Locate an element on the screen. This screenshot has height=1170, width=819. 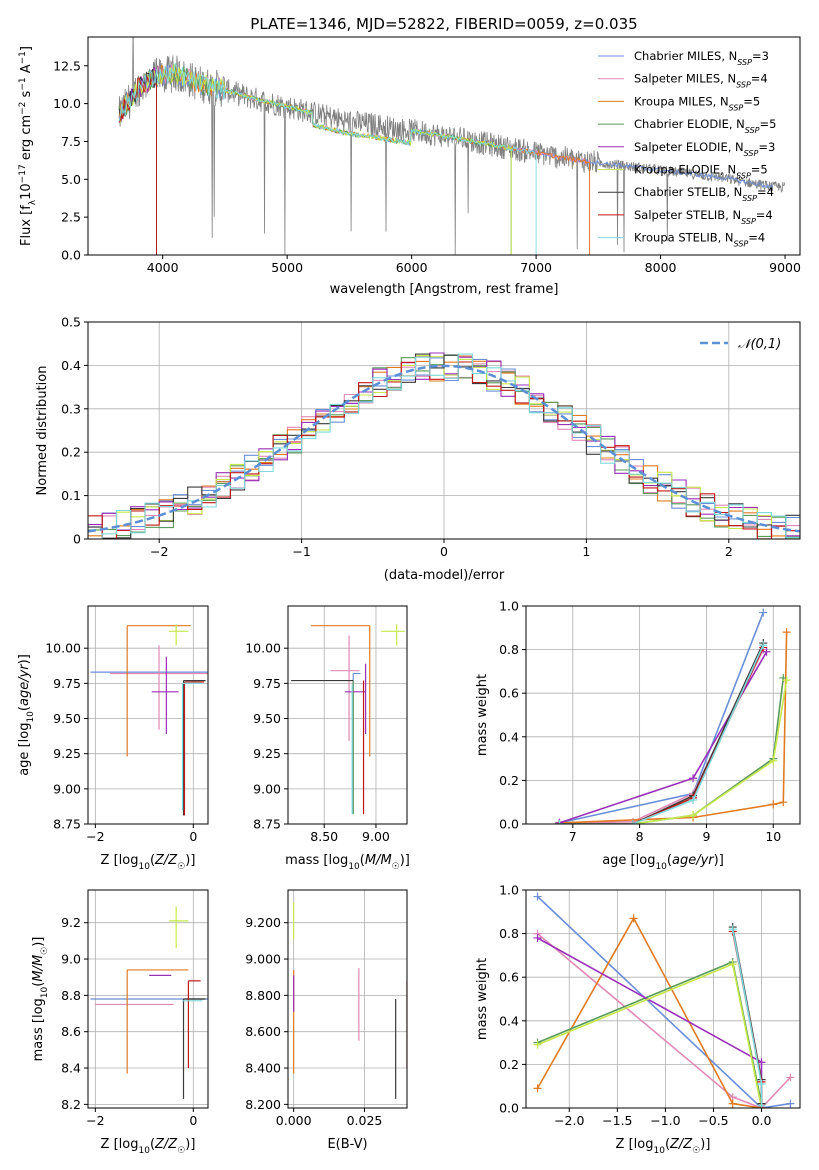
y-tick-label: 5.0 is located at coordinates (71, 179).